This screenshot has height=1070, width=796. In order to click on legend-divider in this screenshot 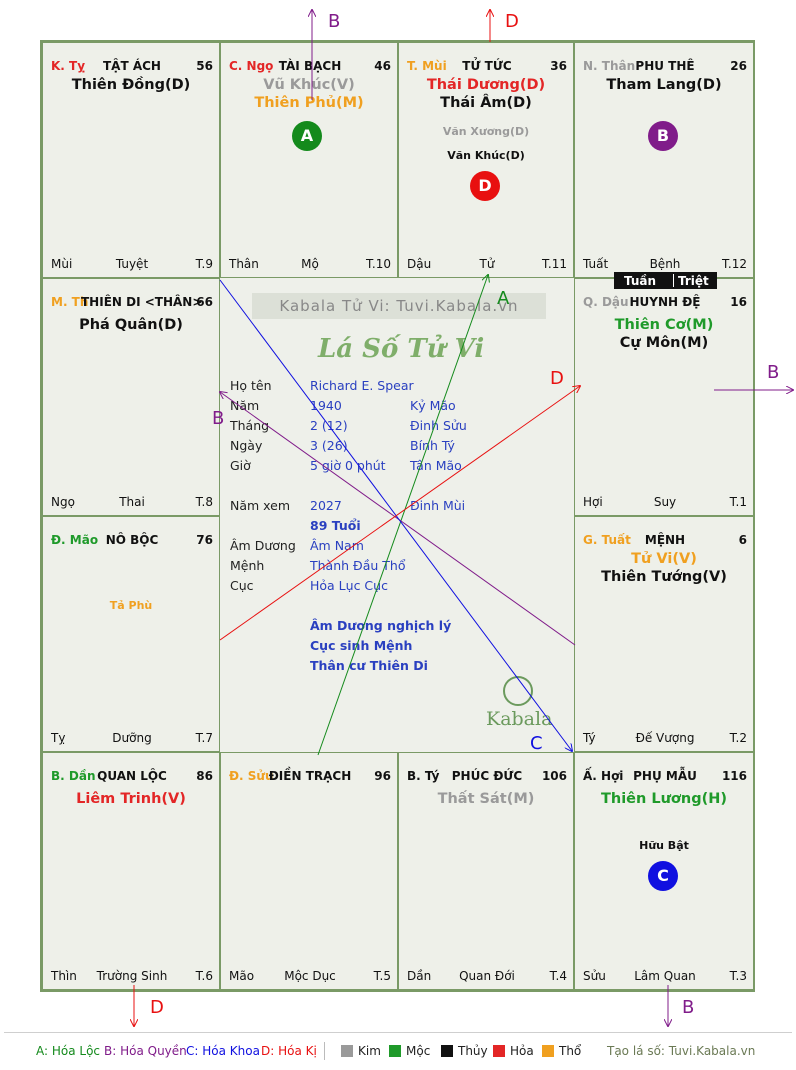, I will do `click(398, 1032)`.